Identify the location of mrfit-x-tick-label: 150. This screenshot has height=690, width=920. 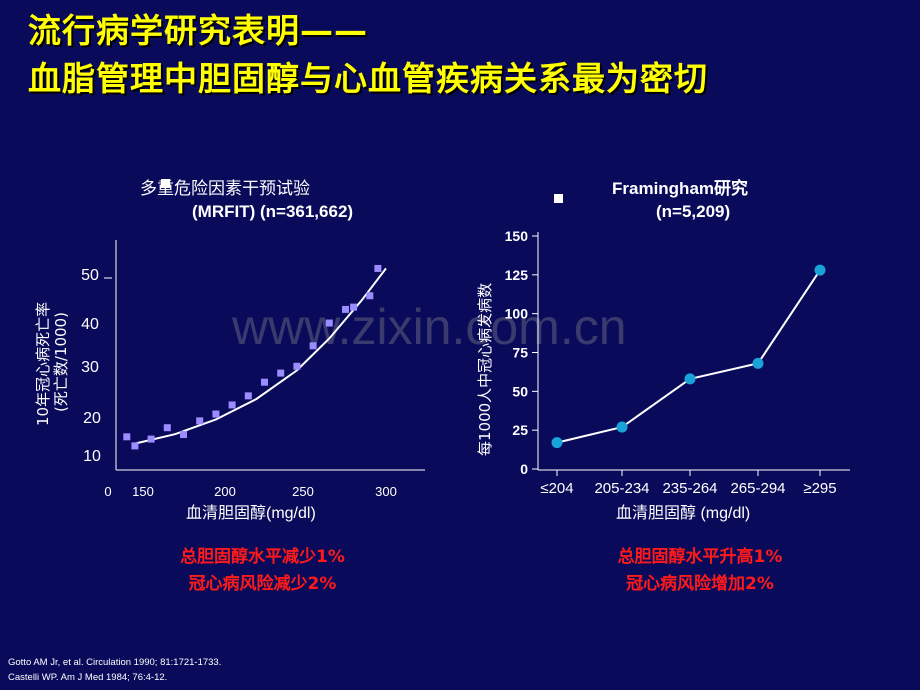
(143, 491).